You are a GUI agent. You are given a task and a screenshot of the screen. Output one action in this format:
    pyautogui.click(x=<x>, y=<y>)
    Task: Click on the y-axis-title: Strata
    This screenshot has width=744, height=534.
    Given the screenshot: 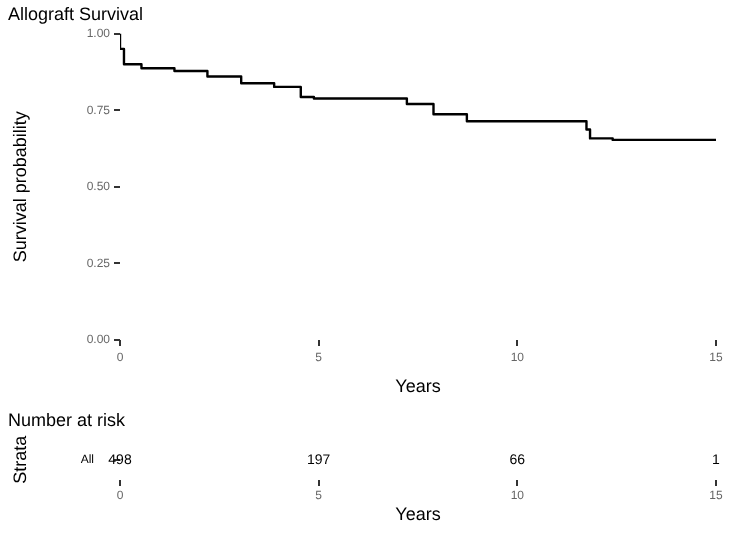 What is the action you would take?
    pyautogui.click(x=19, y=459)
    